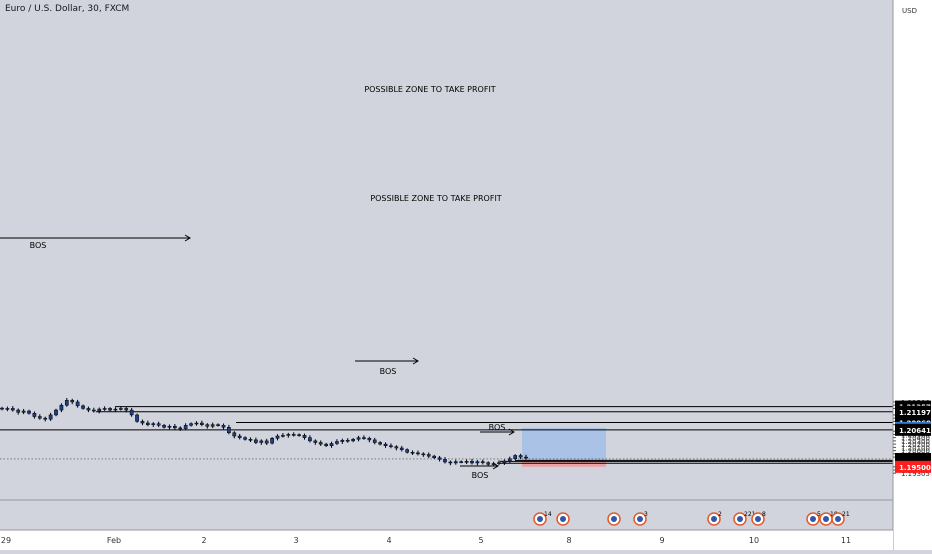 This screenshot has width=932, height=554. What do you see at coordinates (915, 442) in the screenshot?
I see `y-tick-label: 1.20300` at bounding box center [915, 442].